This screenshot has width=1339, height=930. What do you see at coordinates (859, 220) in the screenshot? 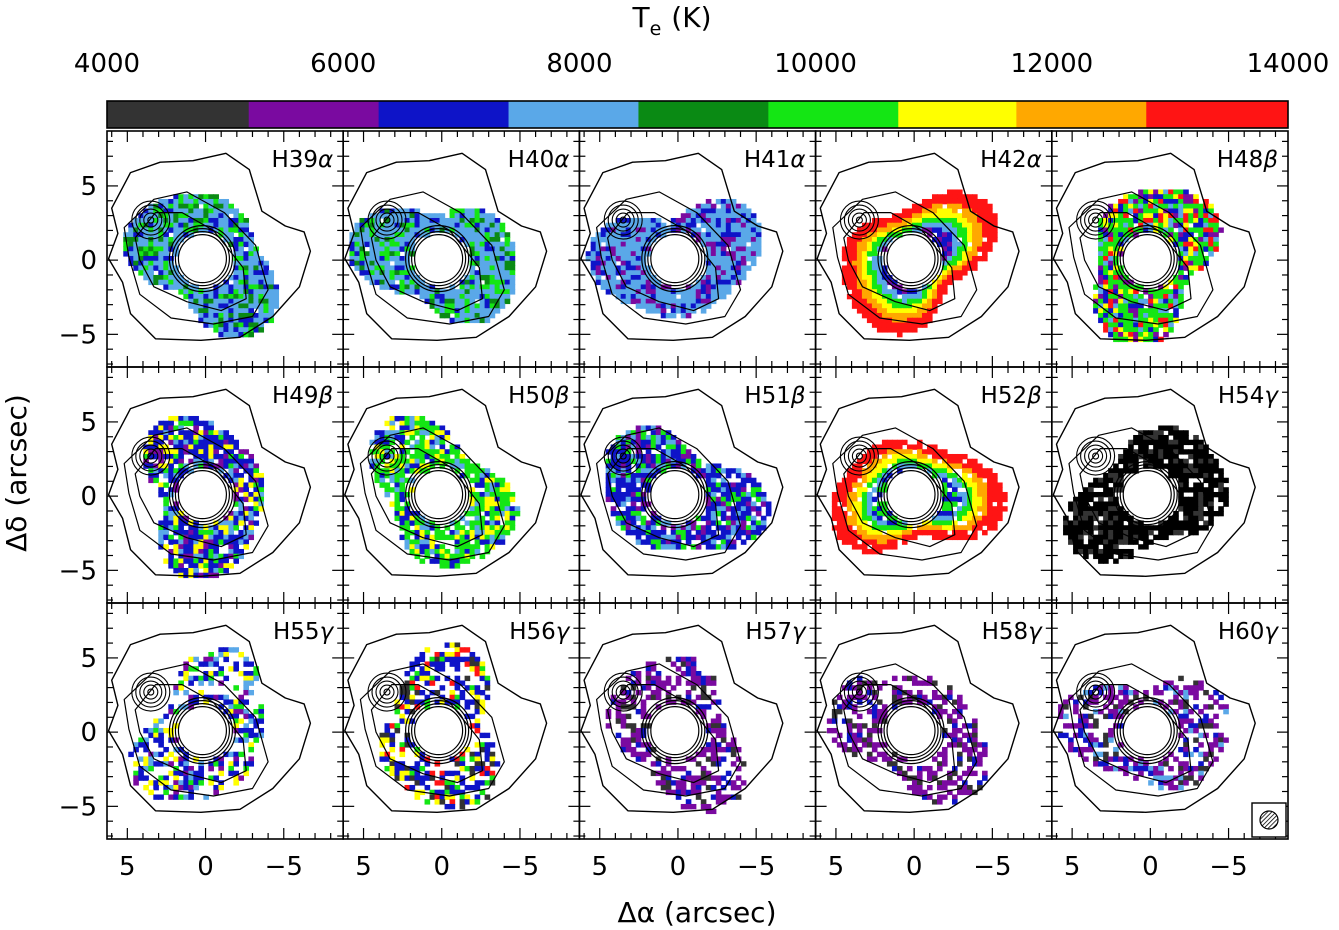
I see `source-contour` at bounding box center [859, 220].